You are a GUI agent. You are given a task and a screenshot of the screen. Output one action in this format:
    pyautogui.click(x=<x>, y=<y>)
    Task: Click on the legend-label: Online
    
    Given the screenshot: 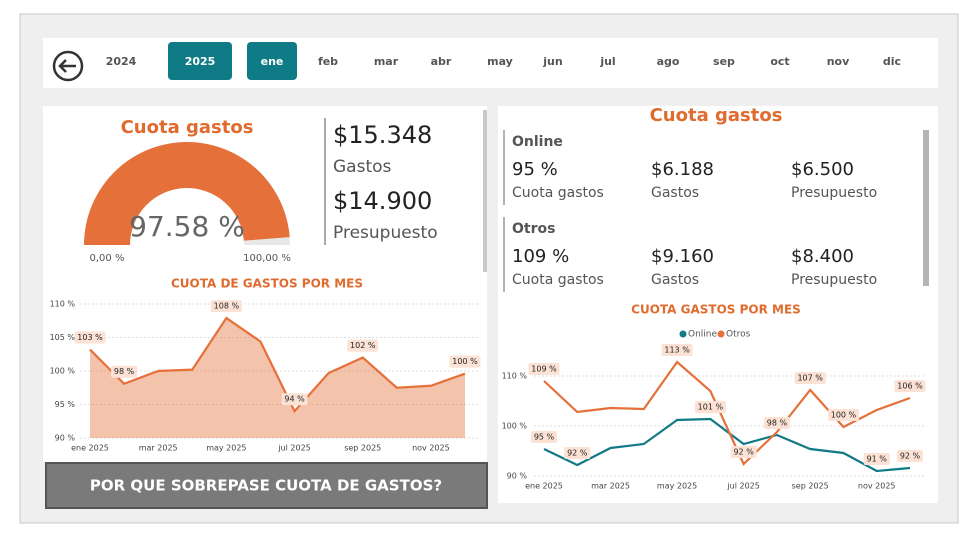 What is the action you would take?
    pyautogui.click(x=702, y=335)
    